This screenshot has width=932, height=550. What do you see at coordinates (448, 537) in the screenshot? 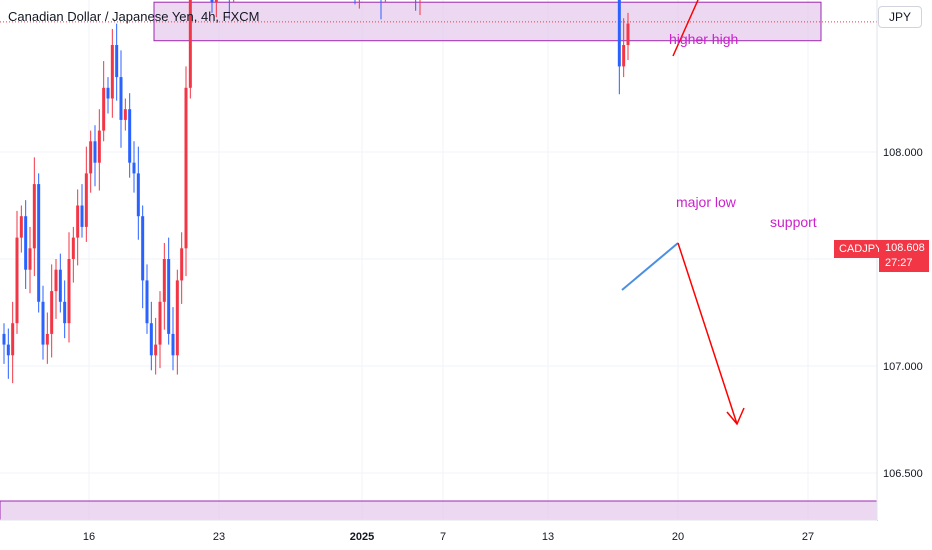
I see `x-axis-labels: 16 23 2025 7 13 20 27` at bounding box center [448, 537].